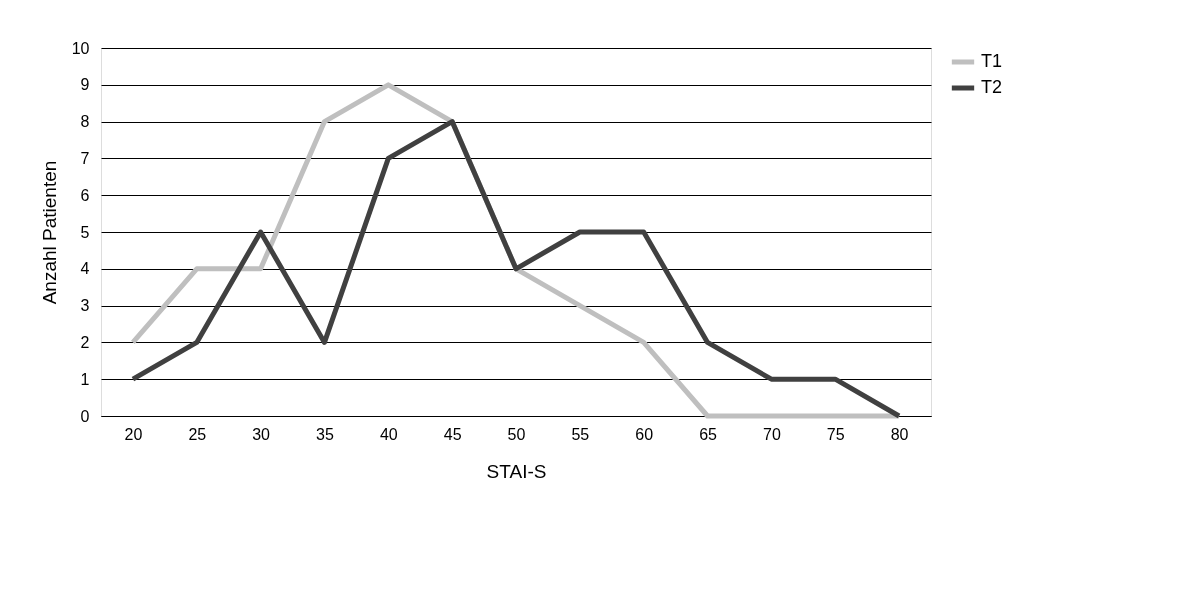 The width and height of the screenshot is (1199, 606). I want to click on y-tick-label: 2, so click(85, 342).